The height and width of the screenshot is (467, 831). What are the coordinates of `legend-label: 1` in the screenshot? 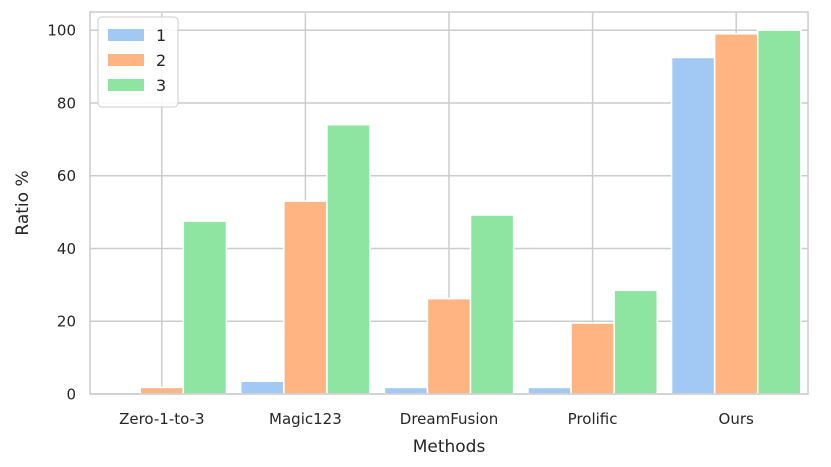 It's located at (161, 35).